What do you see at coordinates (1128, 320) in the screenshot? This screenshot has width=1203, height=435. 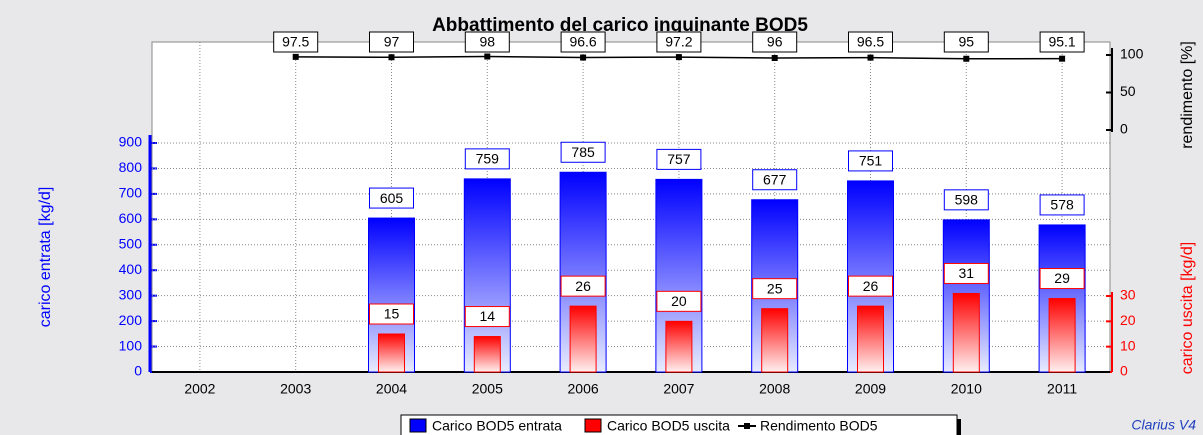 I see `y2-tick-label: 20` at bounding box center [1128, 320].